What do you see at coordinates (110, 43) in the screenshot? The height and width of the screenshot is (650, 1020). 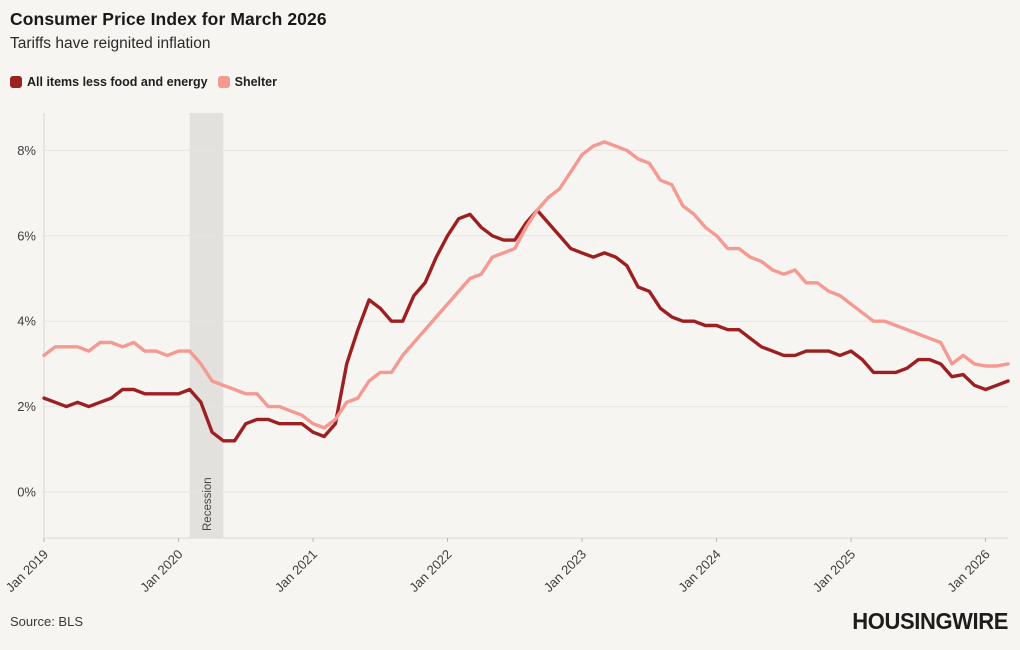 I see `chart-subtitle: Tariffs have reignited inflation` at bounding box center [110, 43].